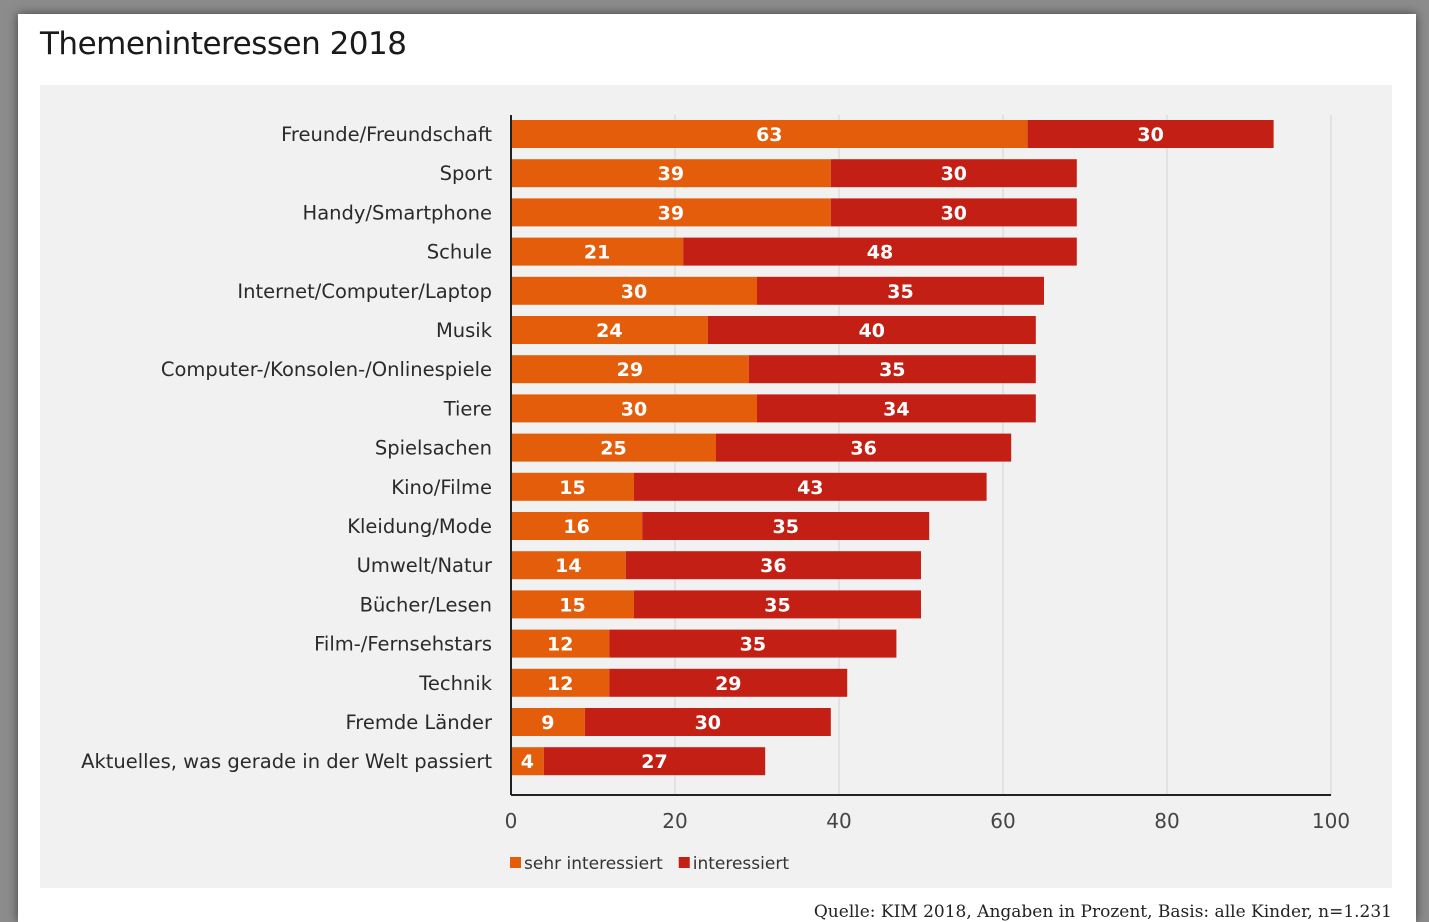  Describe the element at coordinates (467, 408) in the screenshot. I see `category-label: Tiere` at that location.